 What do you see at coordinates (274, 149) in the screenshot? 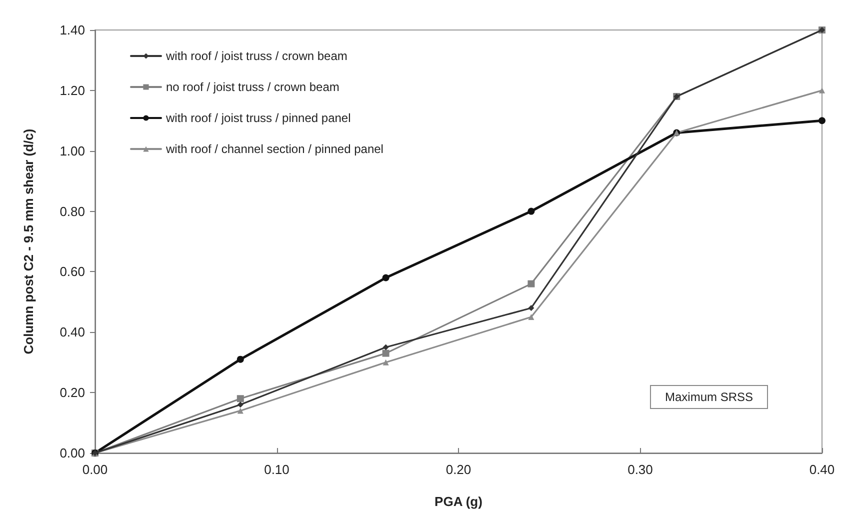
I see `legend-label: with roof / channel section / pinned panel` at bounding box center [274, 149].